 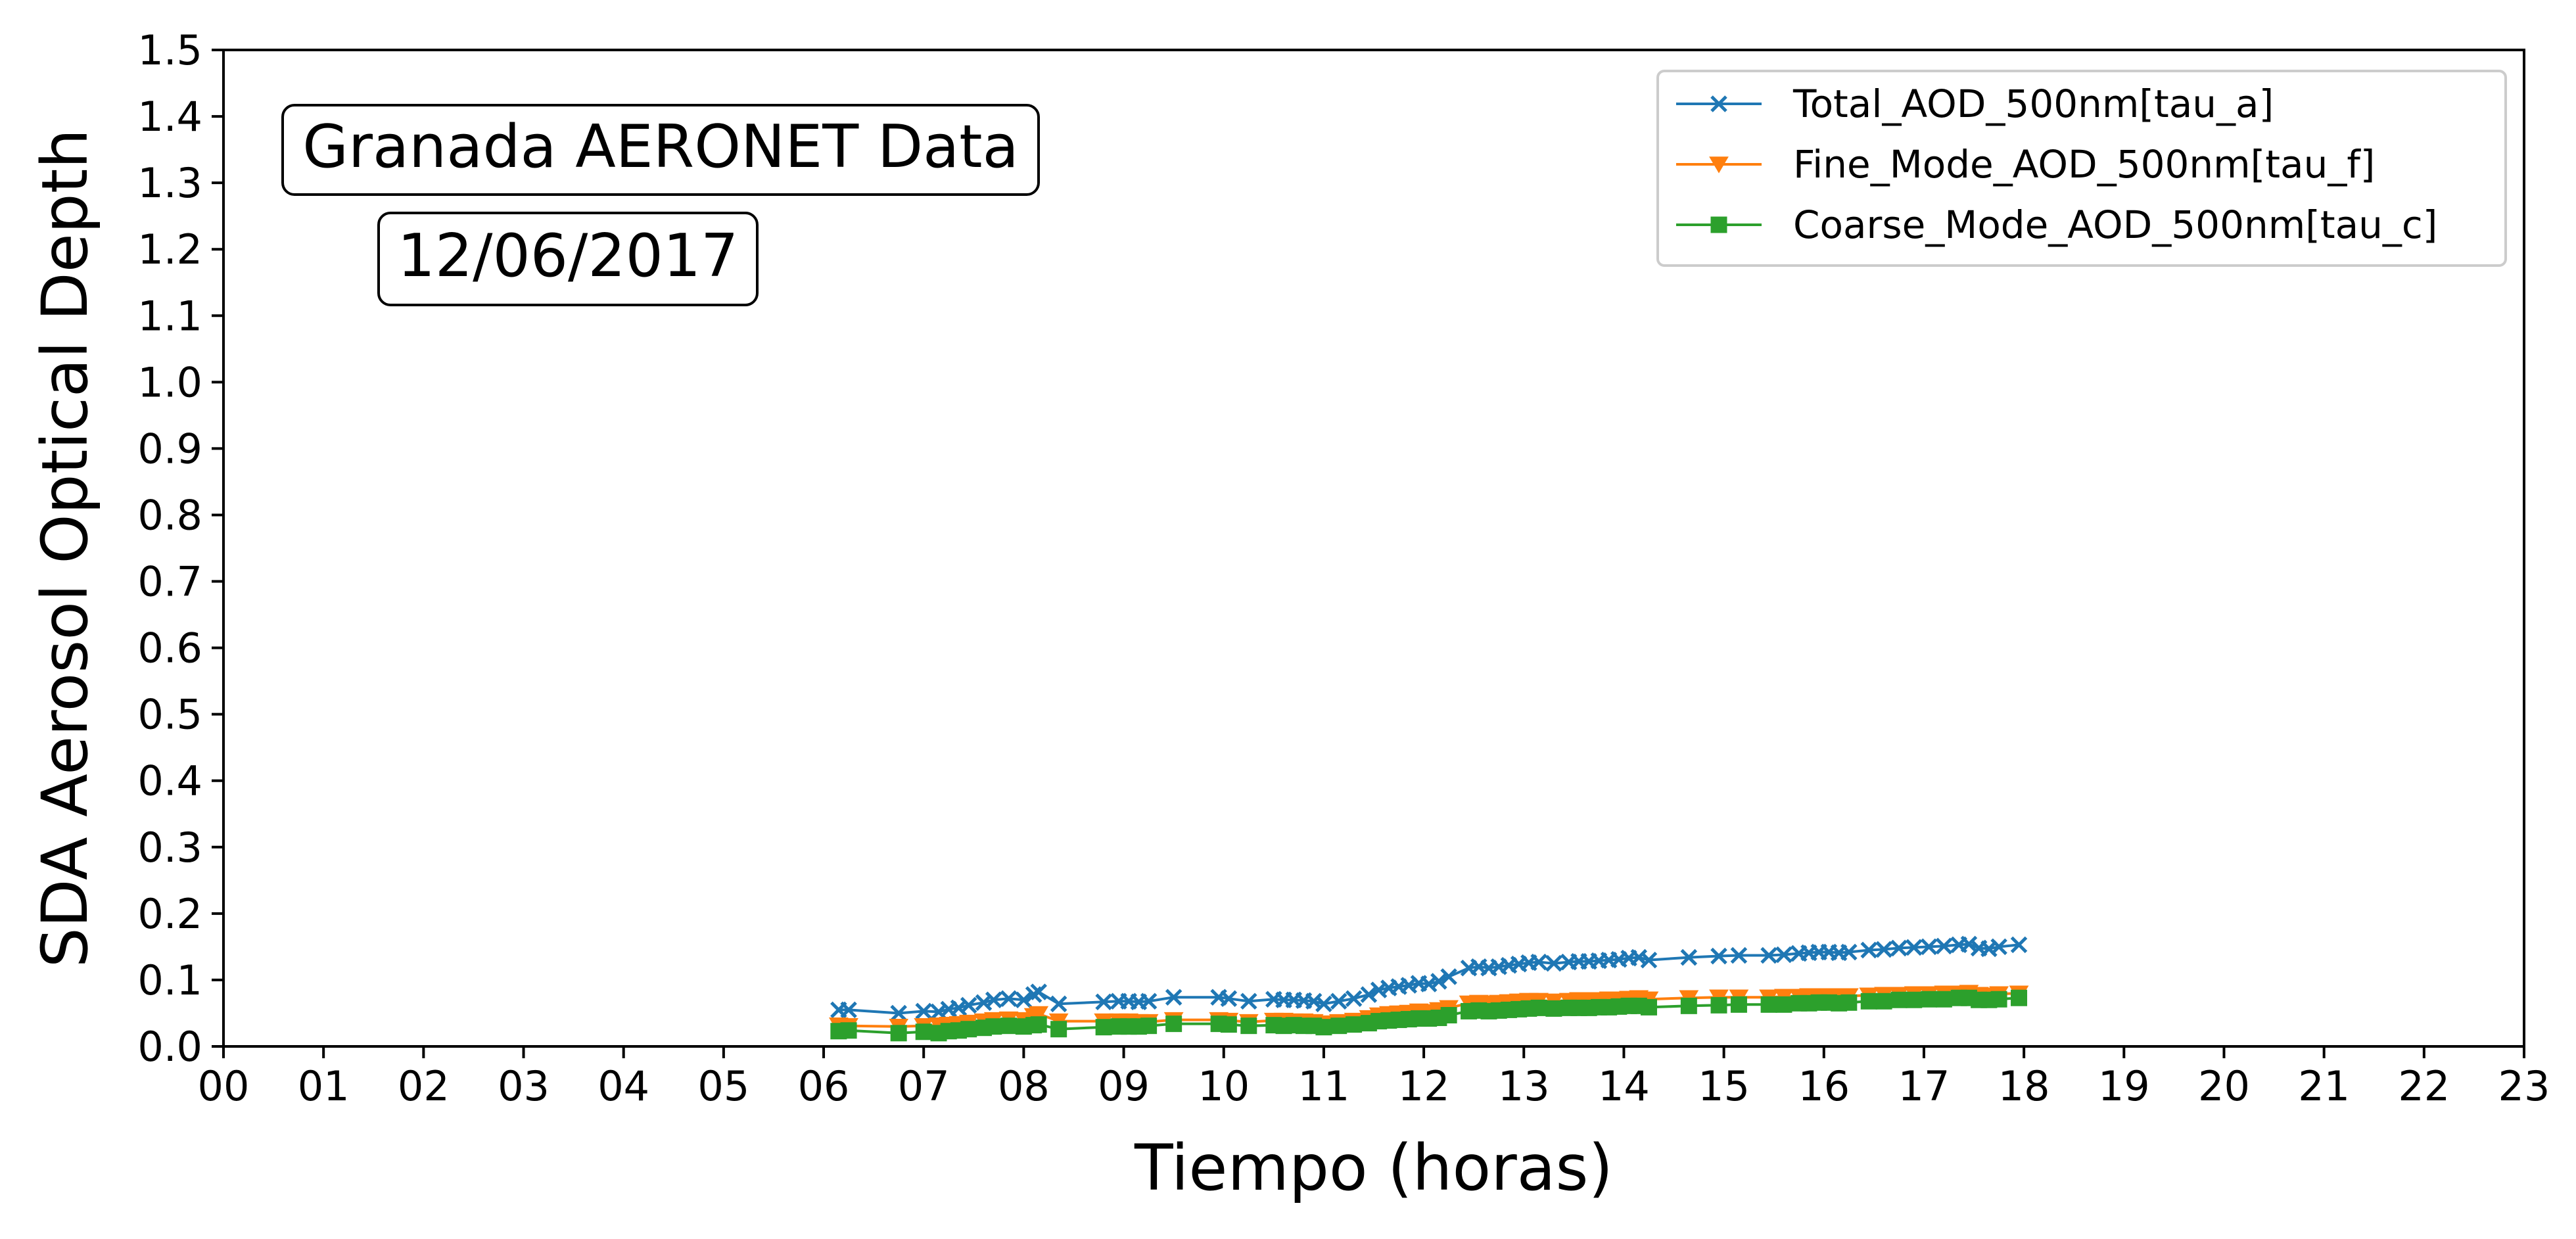 What do you see at coordinates (2124, 1086) in the screenshot?
I see `x-tick-label: 19` at bounding box center [2124, 1086].